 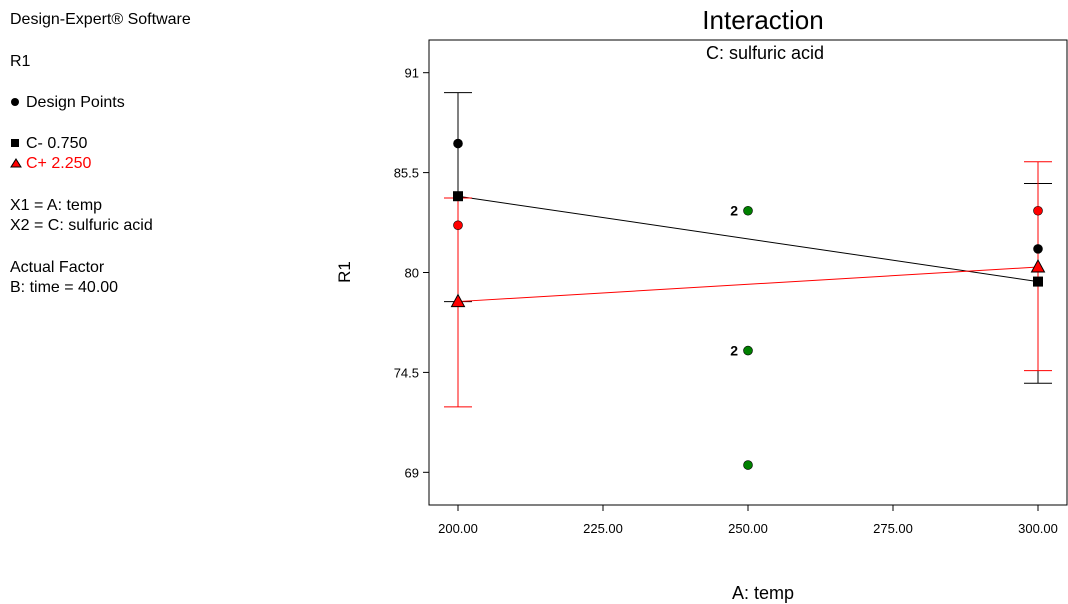 I want to click on square-icon, so click(x=18, y=144).